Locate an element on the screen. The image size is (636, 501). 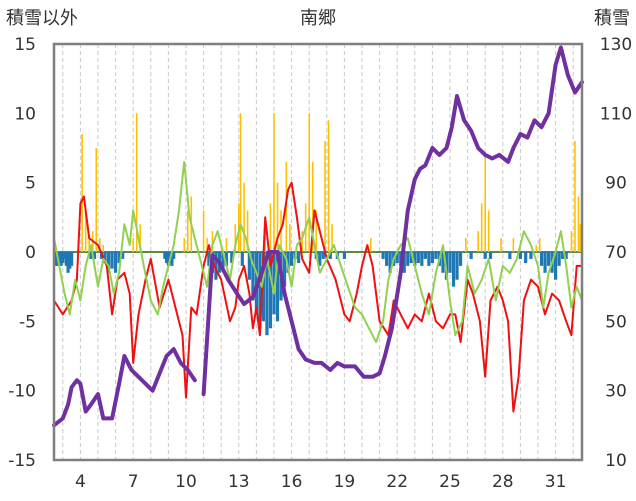
x-tick-label: 31 is located at coordinates (556, 482).